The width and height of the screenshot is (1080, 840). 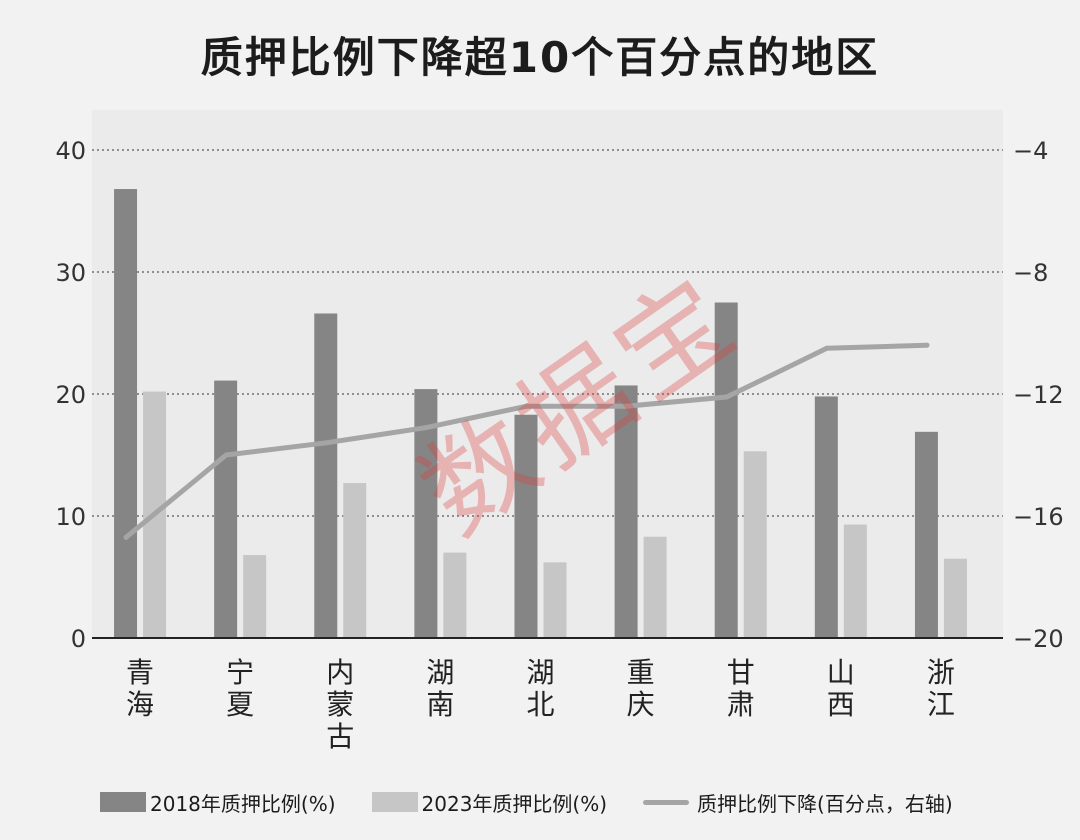 I want to click on x-tick-label: 江, so click(x=941, y=704).